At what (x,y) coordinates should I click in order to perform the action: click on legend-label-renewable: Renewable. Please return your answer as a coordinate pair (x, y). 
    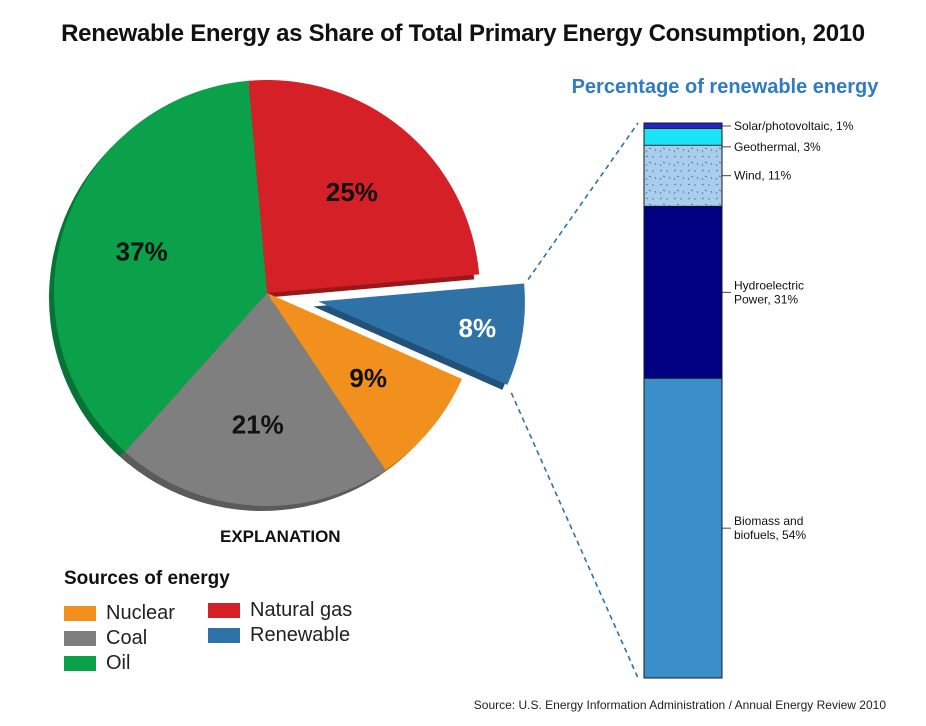
    Looking at the image, I should click on (300, 635).